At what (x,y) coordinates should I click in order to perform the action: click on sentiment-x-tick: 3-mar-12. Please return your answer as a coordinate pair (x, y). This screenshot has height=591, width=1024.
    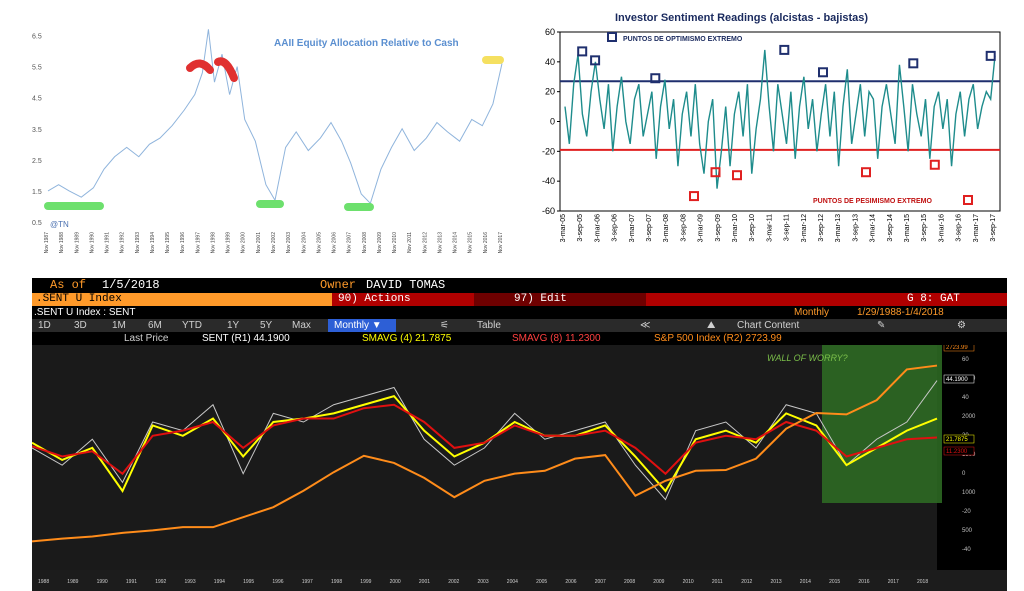
    Looking at the image, I should click on (804, 228).